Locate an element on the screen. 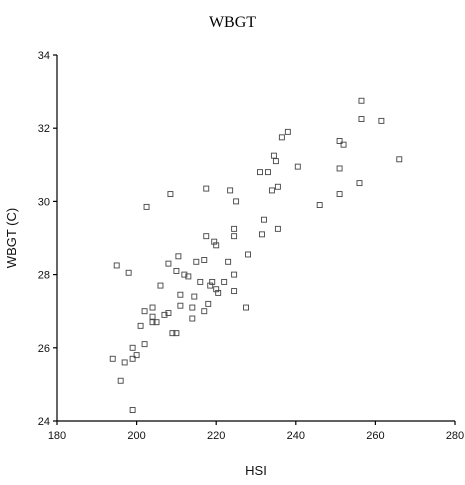 Image resolution: width=465 pixels, height=485 pixels. x-tick-label: 240 is located at coordinates (296, 436).